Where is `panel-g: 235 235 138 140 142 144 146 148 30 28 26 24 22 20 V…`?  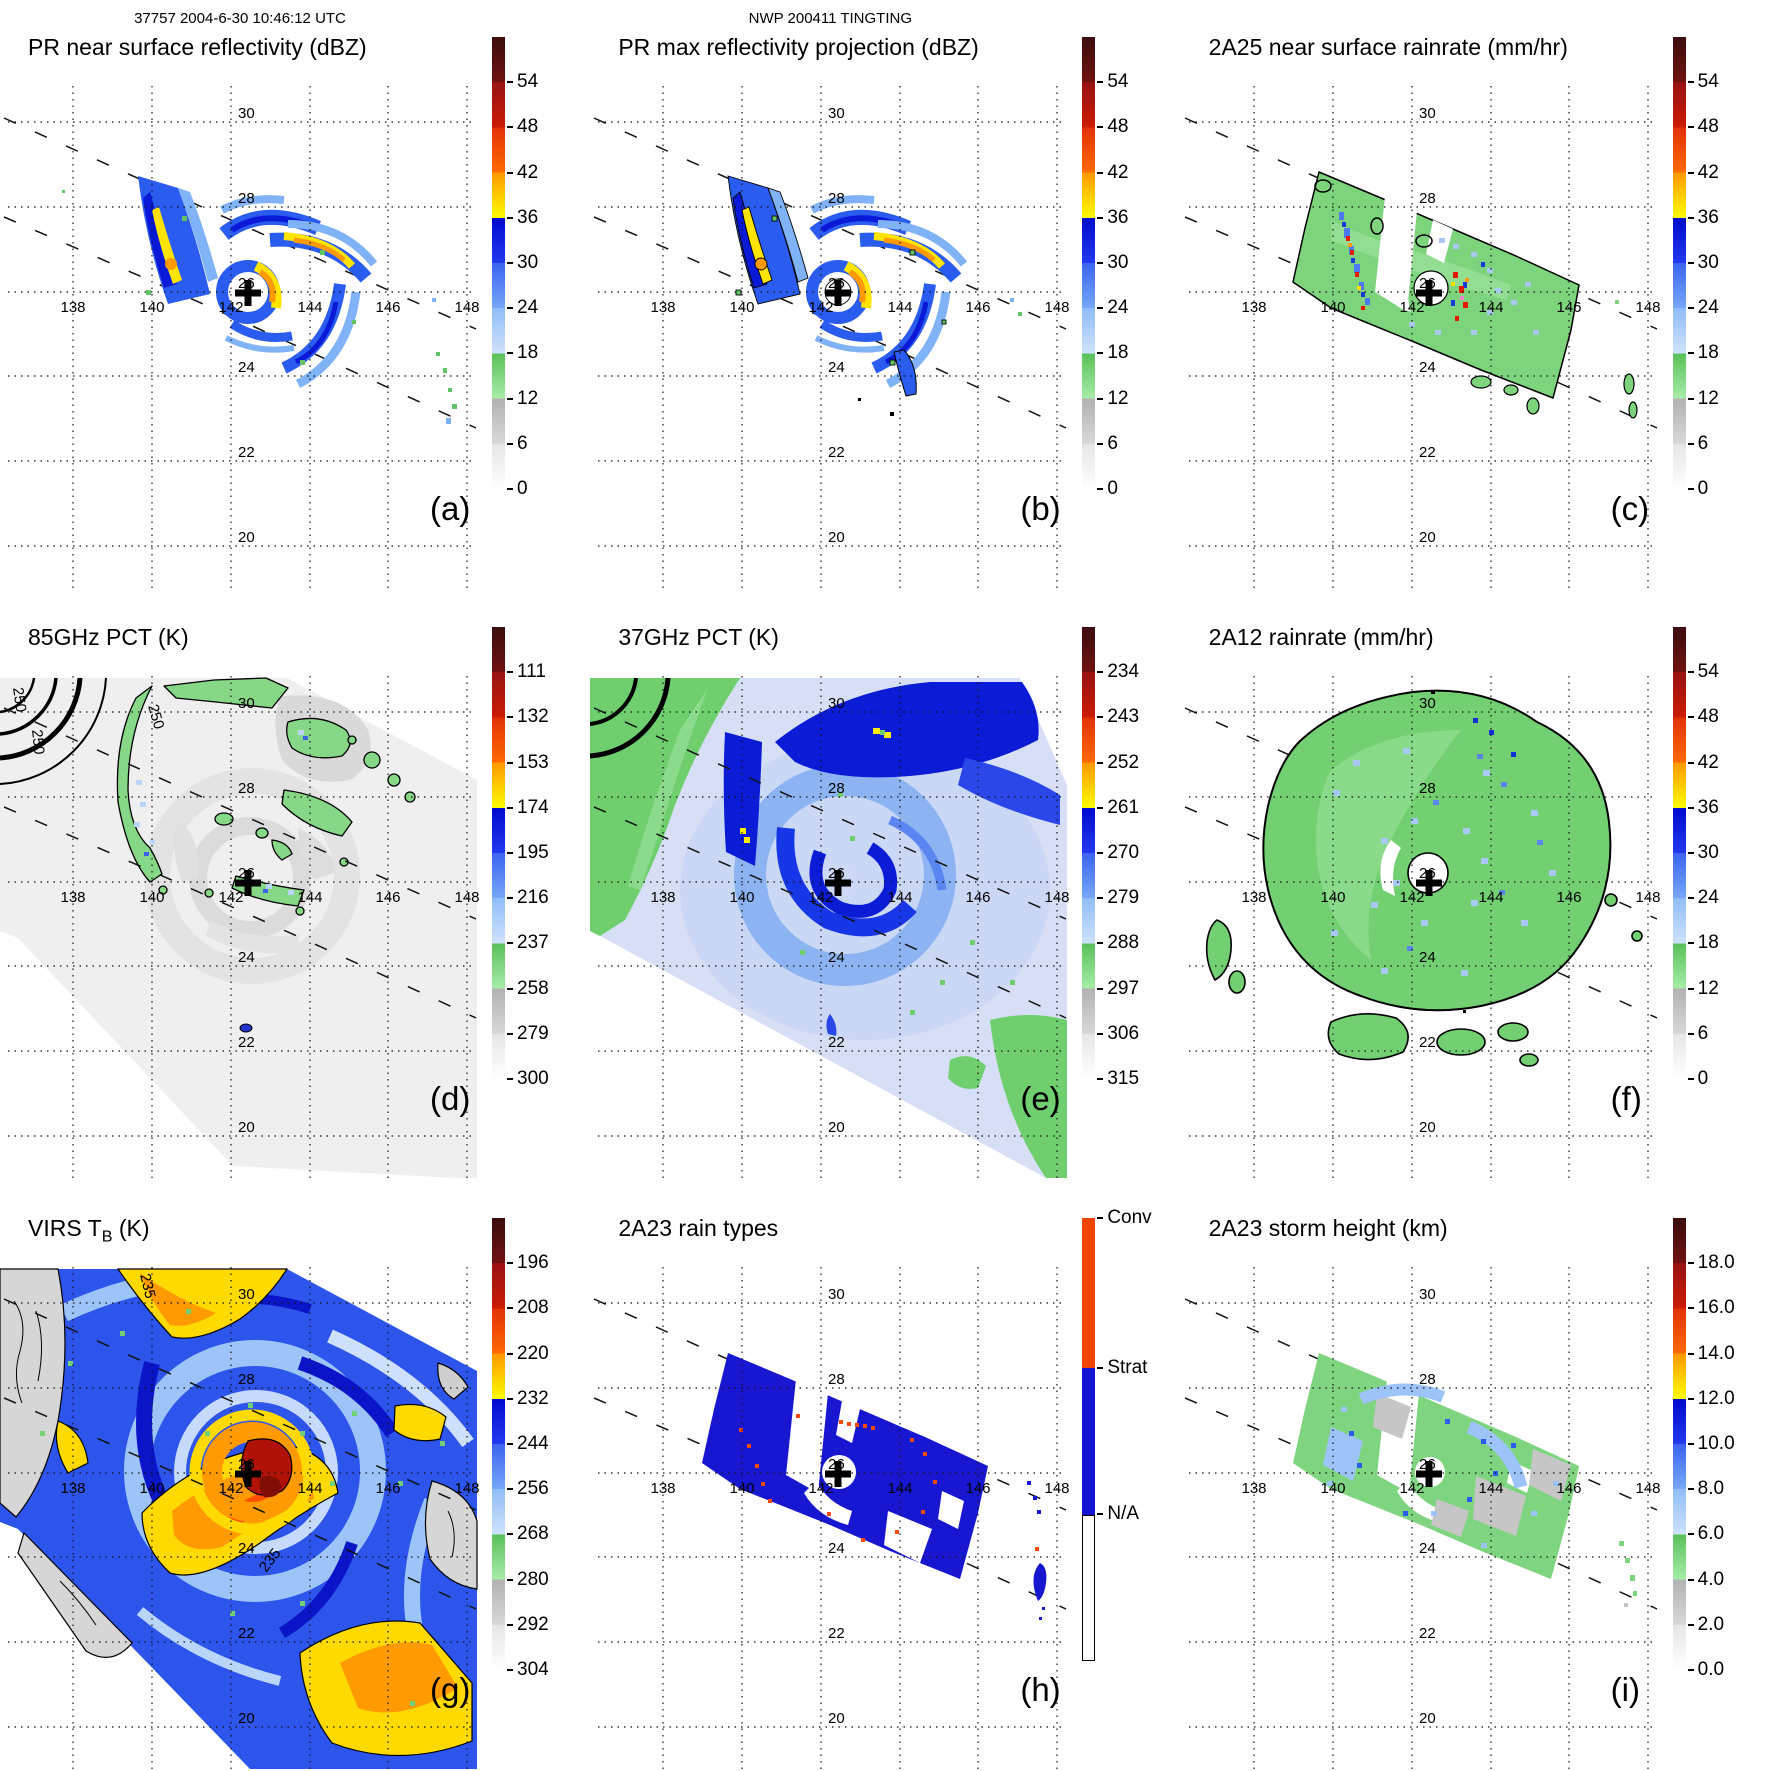
panel-g: 235 235 138 140 142 144 146 148 30 28 26 24 22 20 V… is located at coordinates (295, 1476).